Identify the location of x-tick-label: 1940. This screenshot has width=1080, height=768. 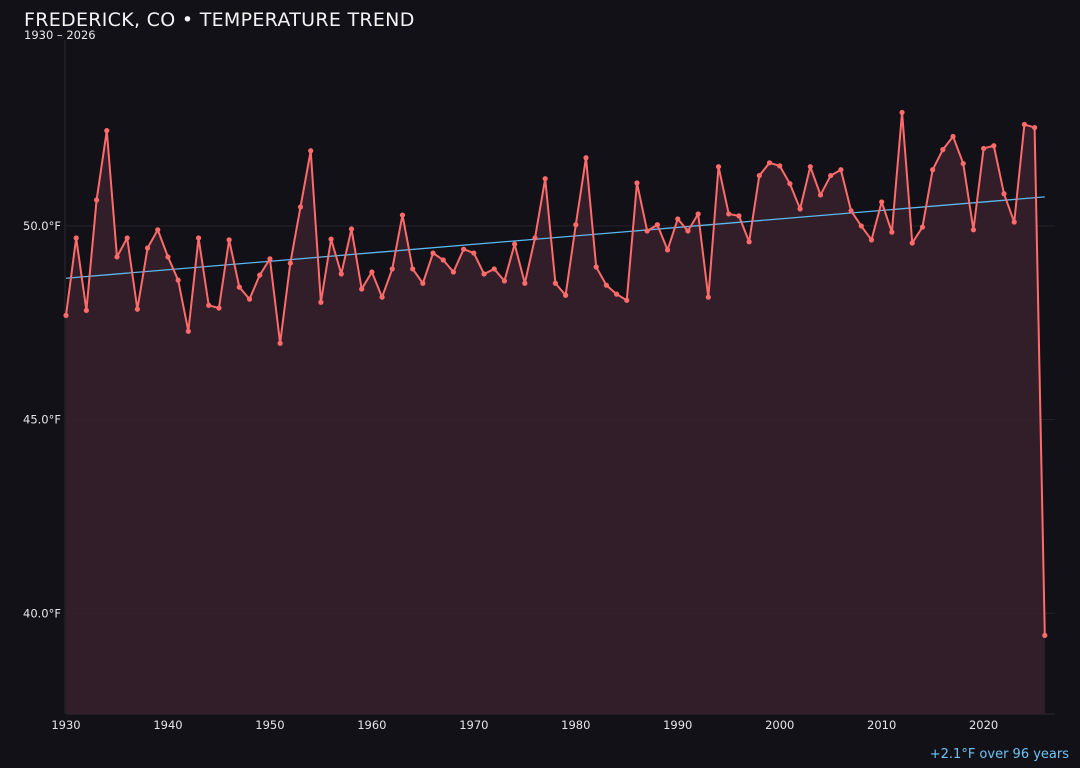
(167, 725).